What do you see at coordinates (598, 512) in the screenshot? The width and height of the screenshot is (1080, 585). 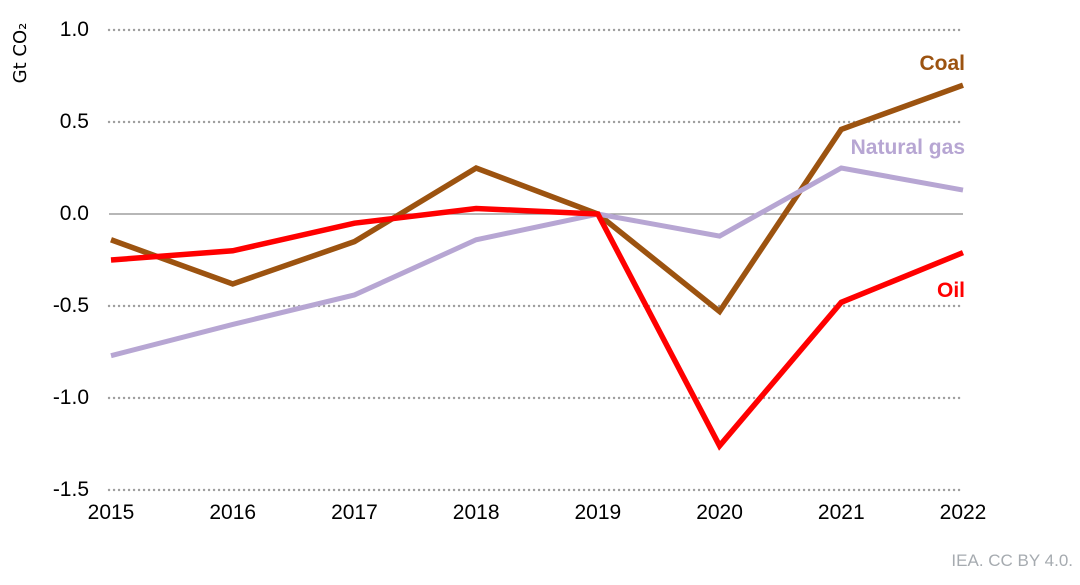 I see `x-tick-label: 2019` at bounding box center [598, 512].